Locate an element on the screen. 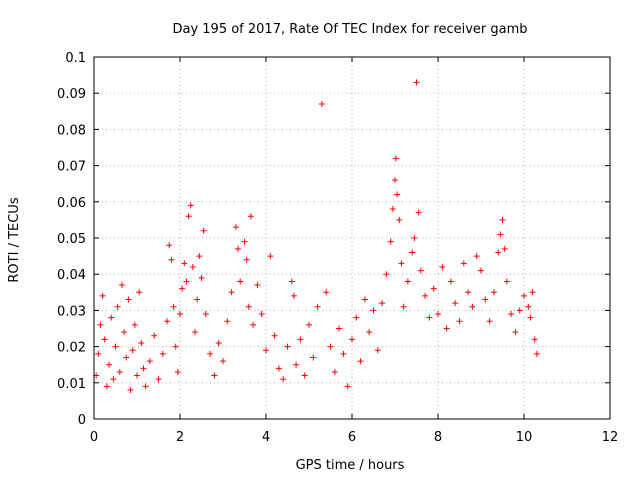 The height and width of the screenshot is (480, 640). x-tick-label: 2 is located at coordinates (180, 437).